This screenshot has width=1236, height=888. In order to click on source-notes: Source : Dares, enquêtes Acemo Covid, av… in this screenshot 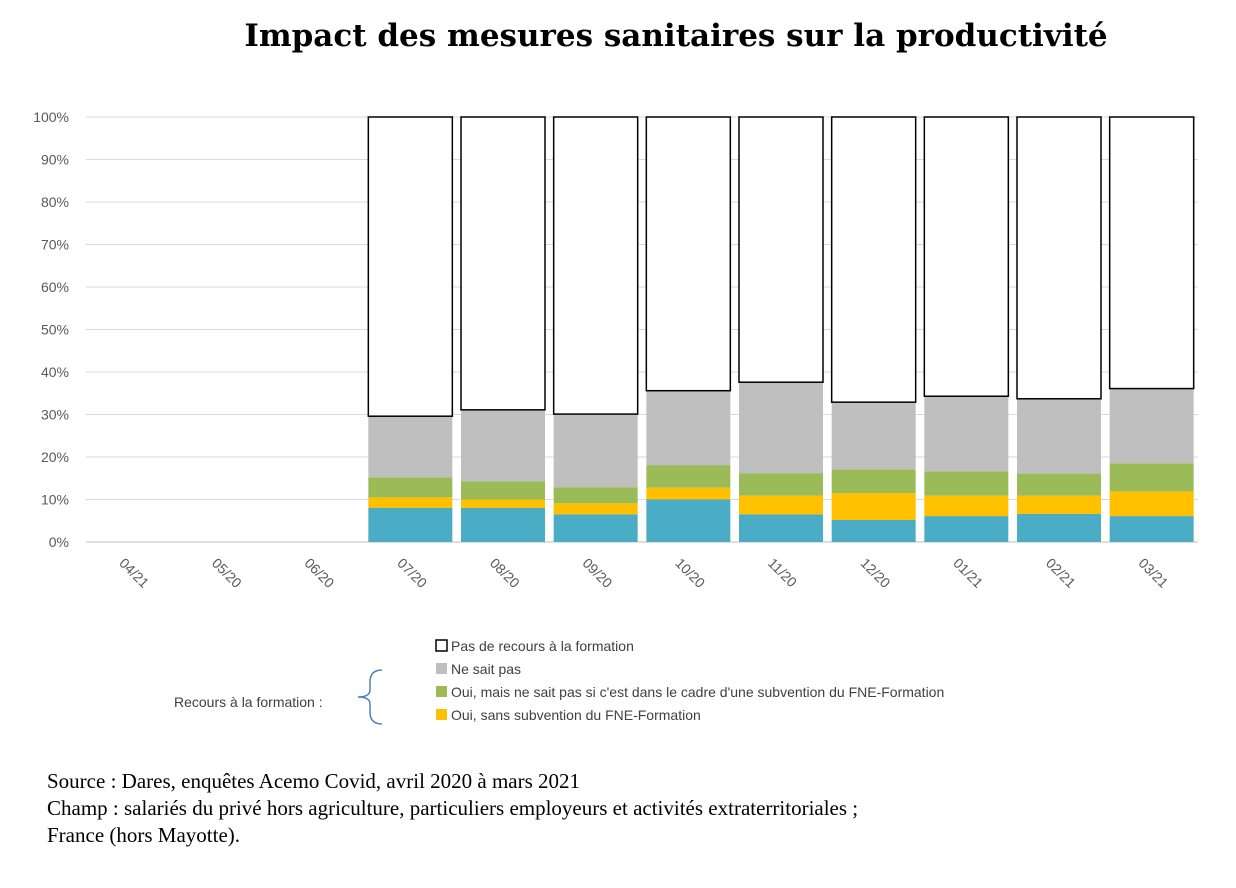, I will do `click(622, 808)`.